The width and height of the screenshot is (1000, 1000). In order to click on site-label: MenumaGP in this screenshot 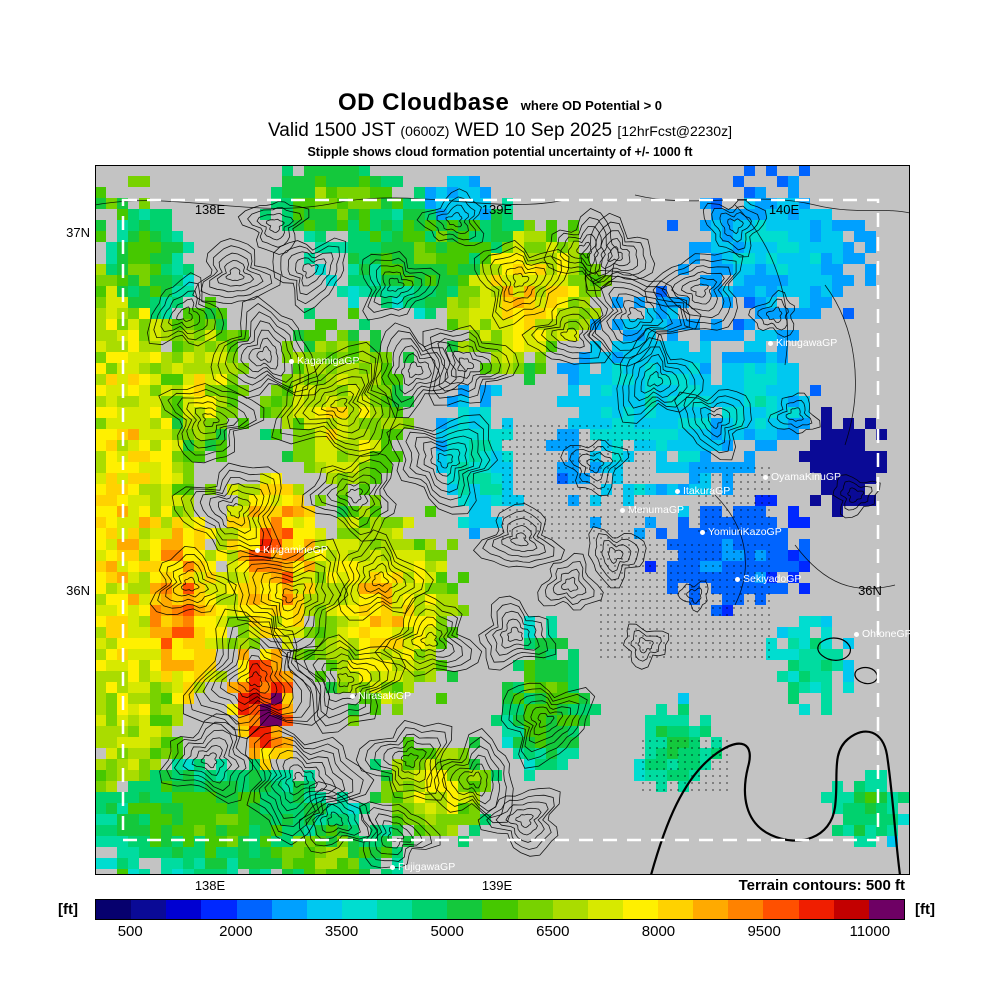, I will do `click(652, 510)`.